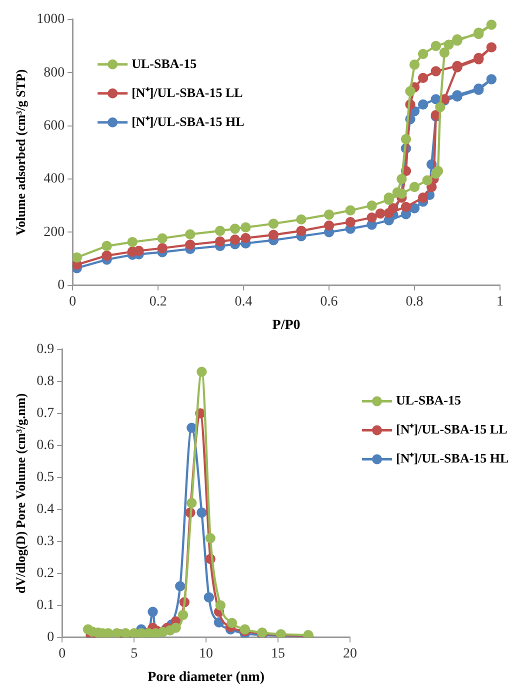  Describe the element at coordinates (45, 478) in the screenshot. I see `y-tick-label: 0.5` at that location.